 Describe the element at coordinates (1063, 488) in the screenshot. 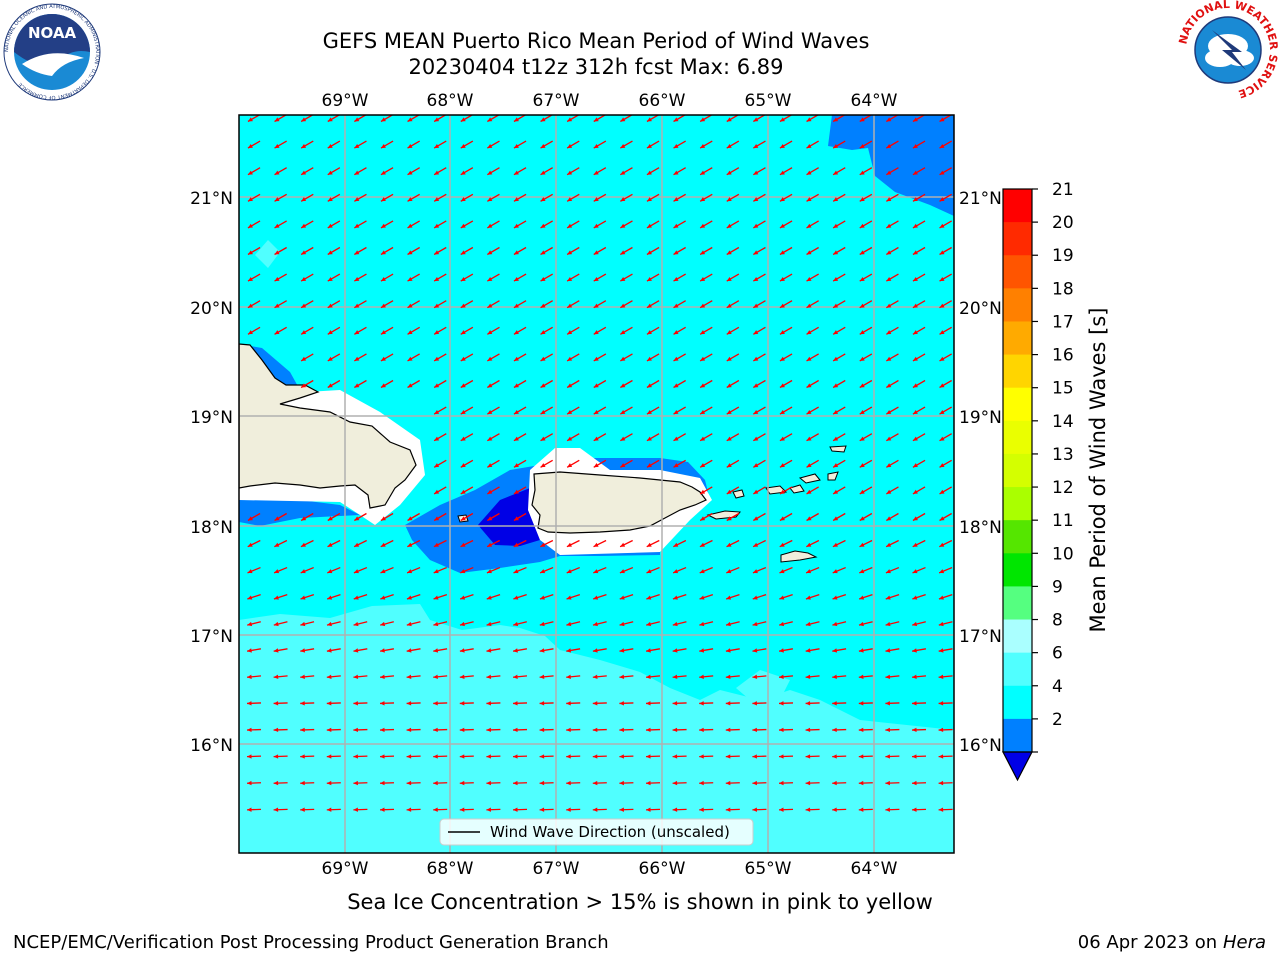

I see `colorbar-tick-label: 12` at that location.